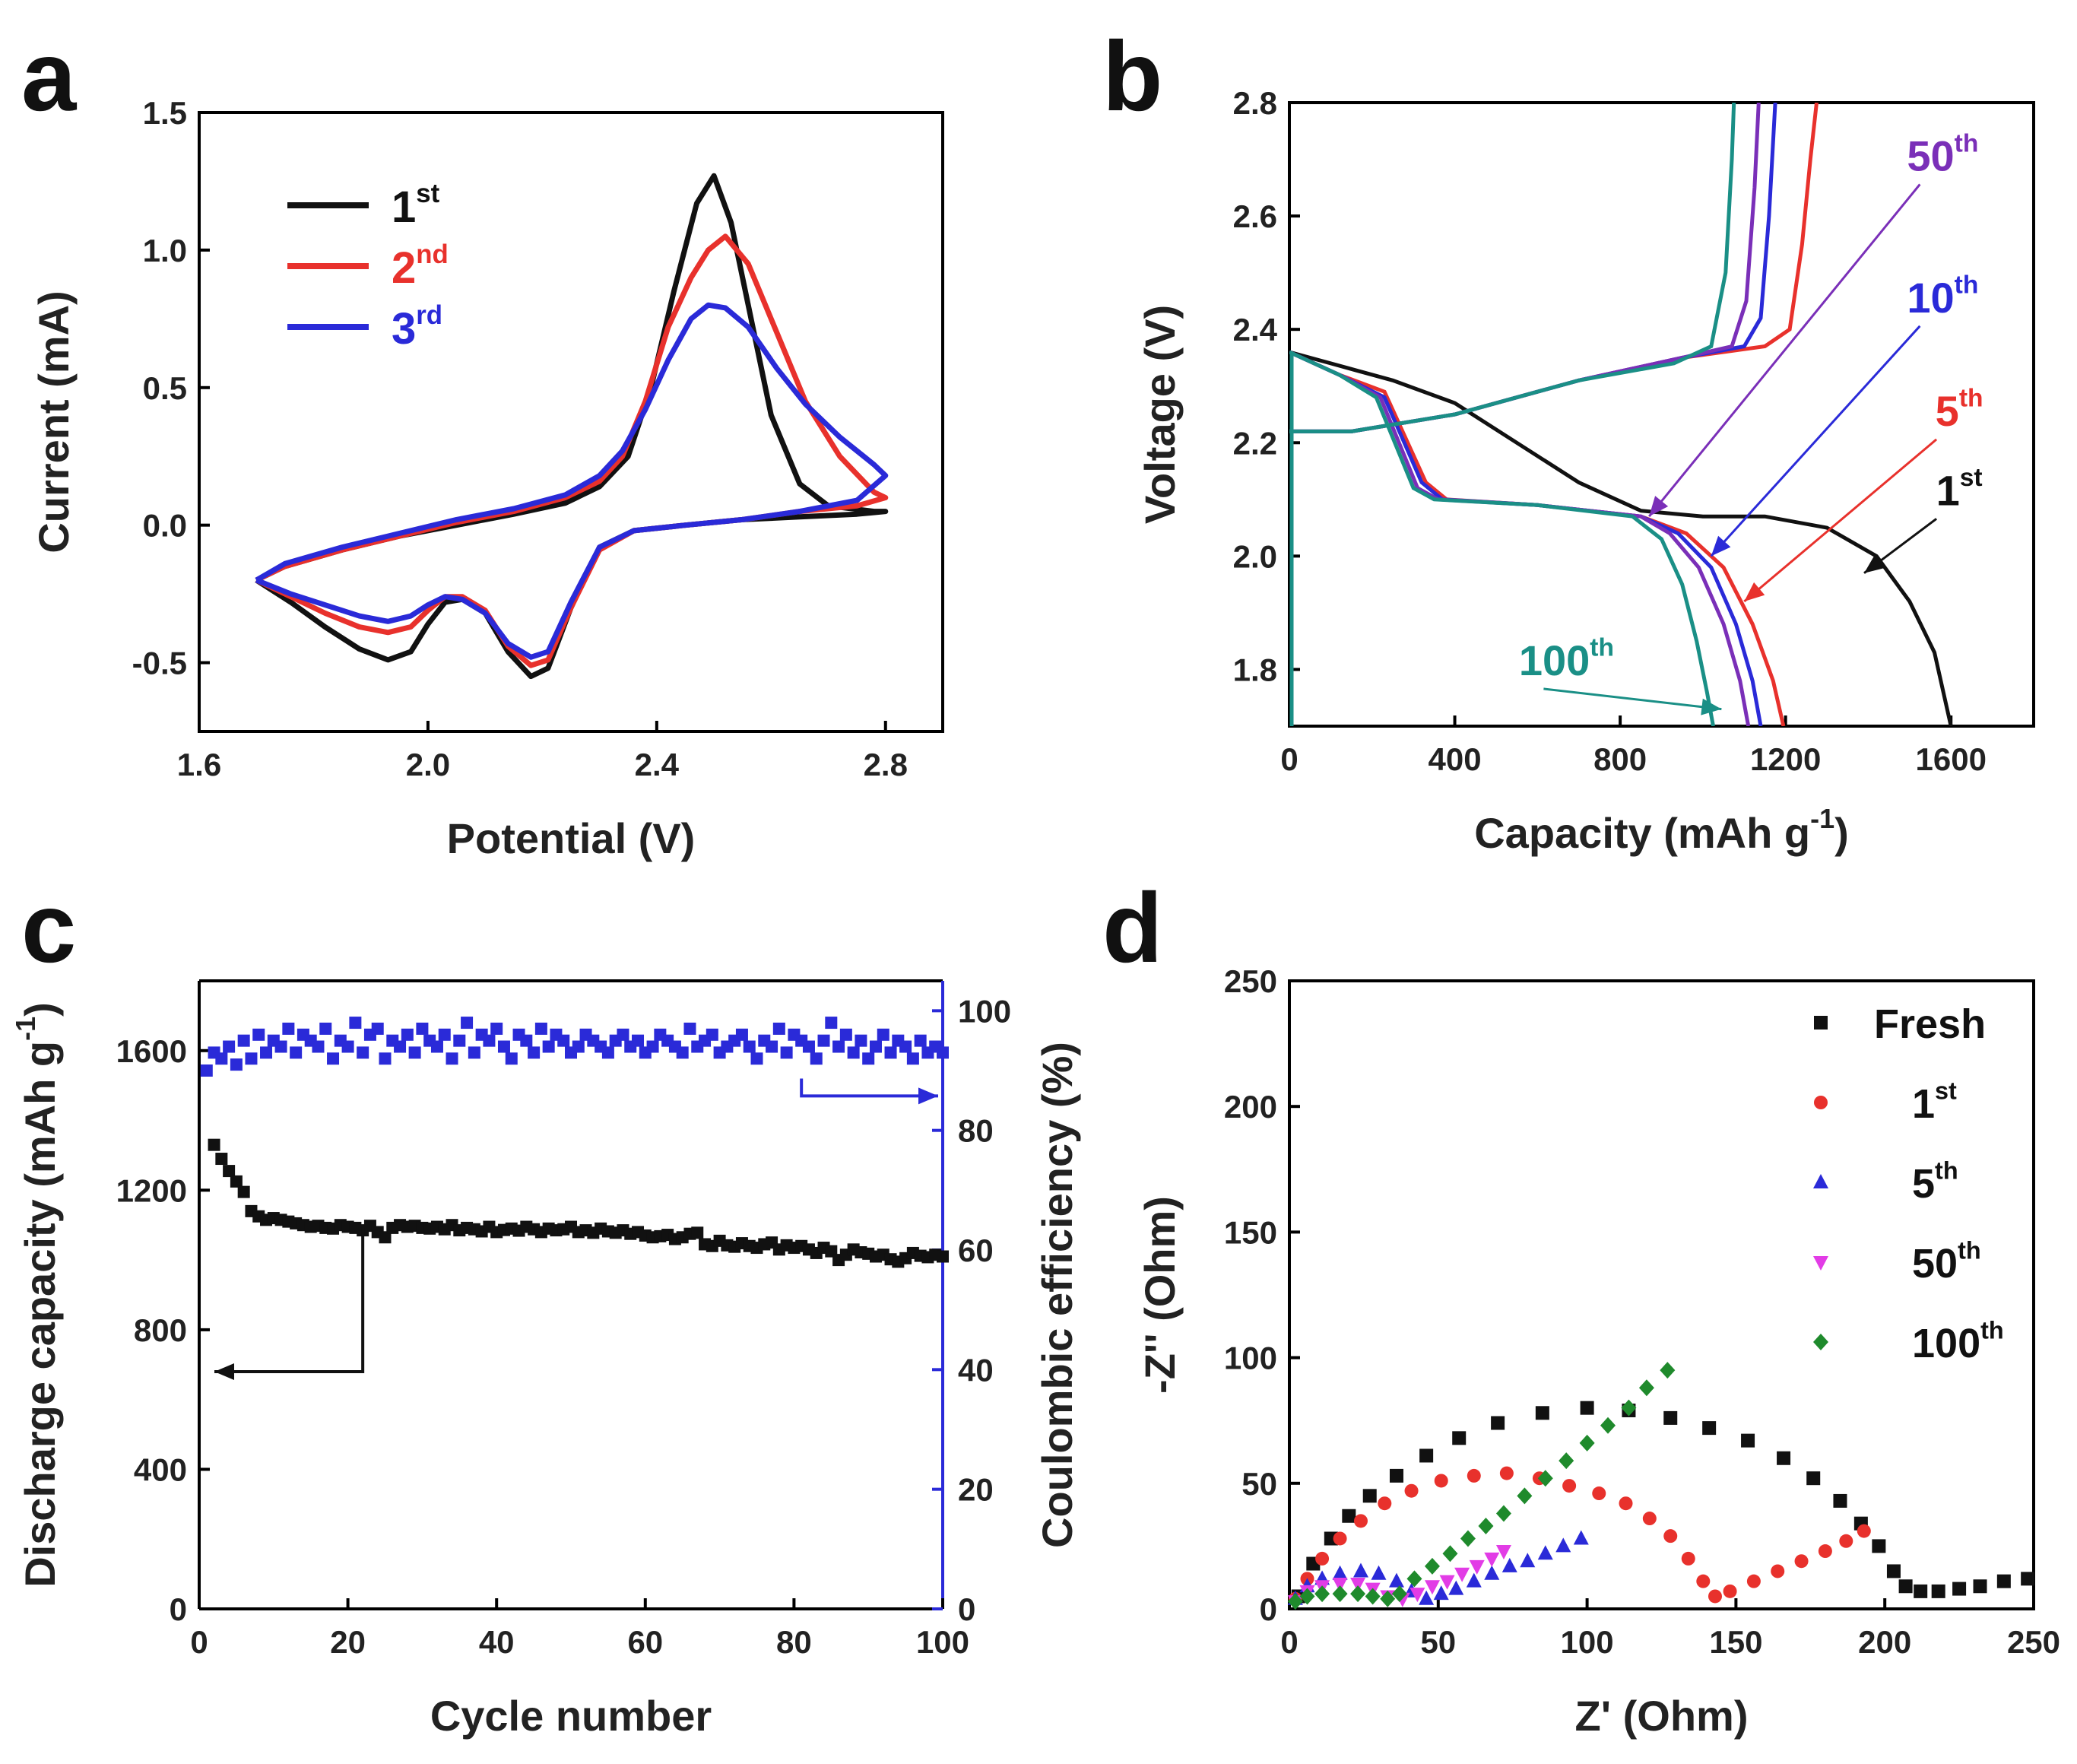  I want to click on panel-b-xtick-label-0: 0, so click(1289, 759).